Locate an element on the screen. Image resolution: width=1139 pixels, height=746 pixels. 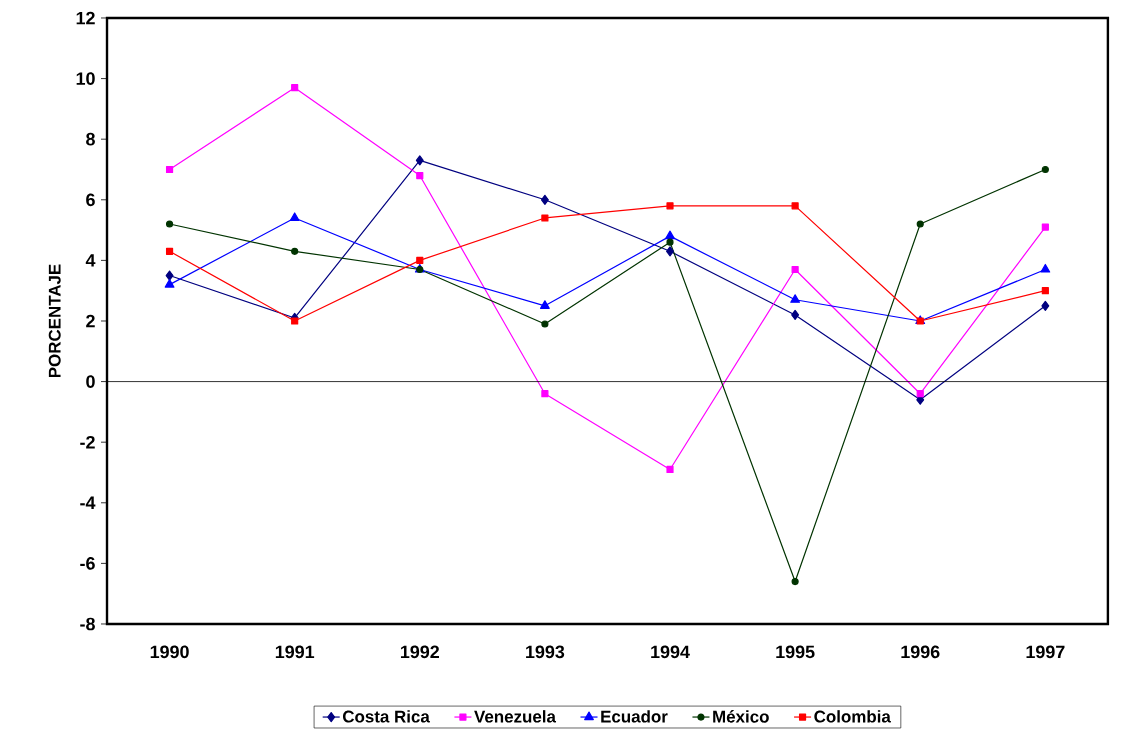
y-tick-label: 2 is located at coordinates (90, 321).